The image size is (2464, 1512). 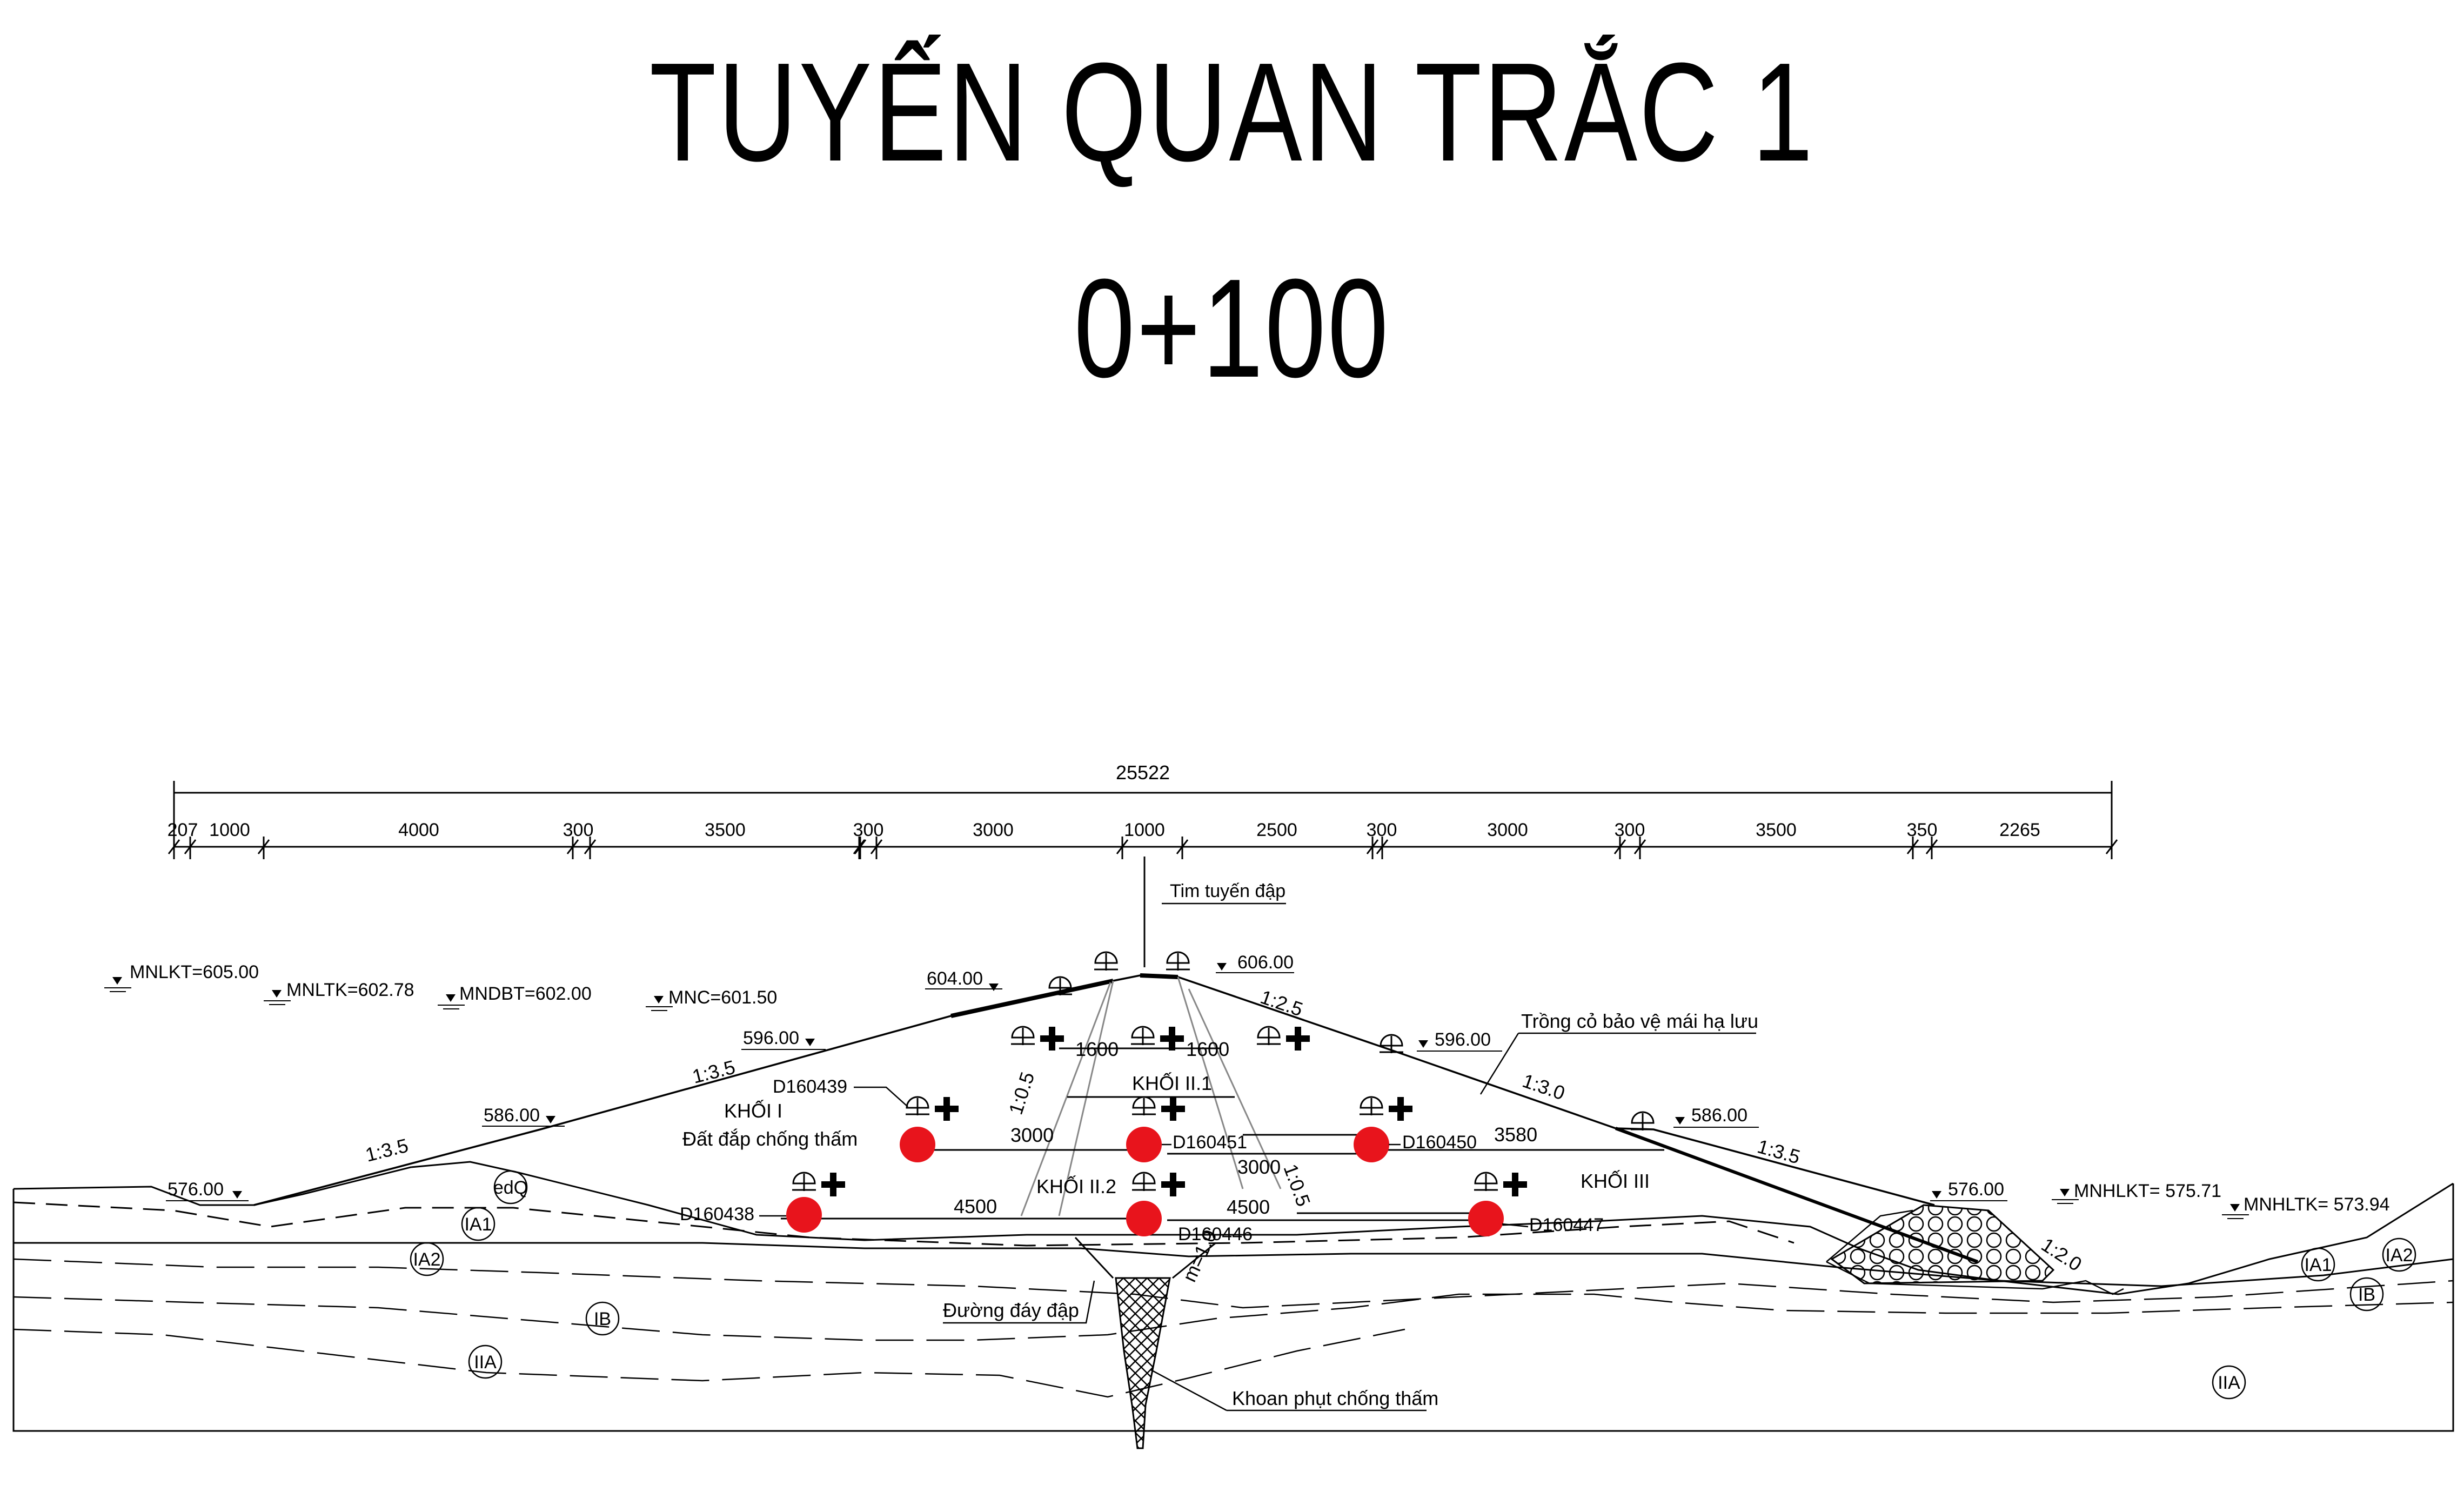 What do you see at coordinates (1382, 830) in the screenshot?
I see `segment-dimension-9: 300` at bounding box center [1382, 830].